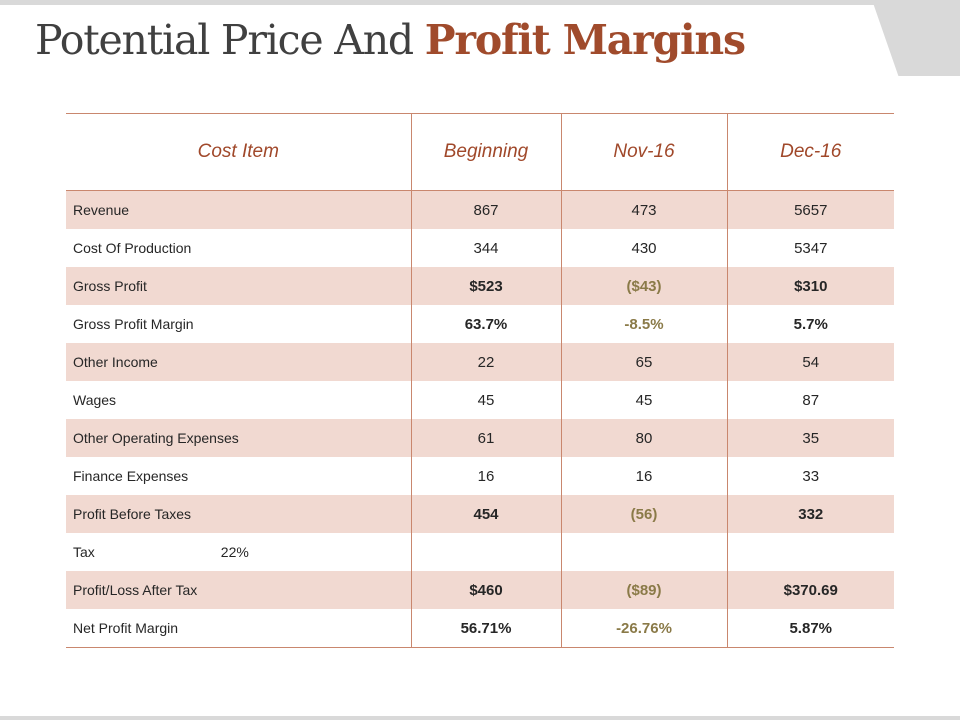 Image resolution: width=960 pixels, height=720 pixels. I want to click on cell-dec-16: 87, so click(810, 400).